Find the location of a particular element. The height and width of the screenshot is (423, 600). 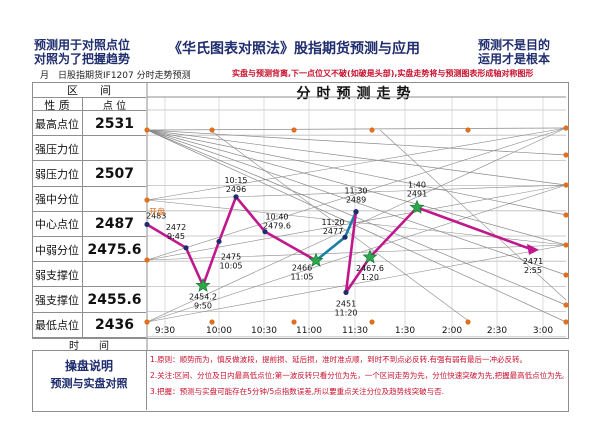

time-row: 时 间 is located at coordinates (89, 344).